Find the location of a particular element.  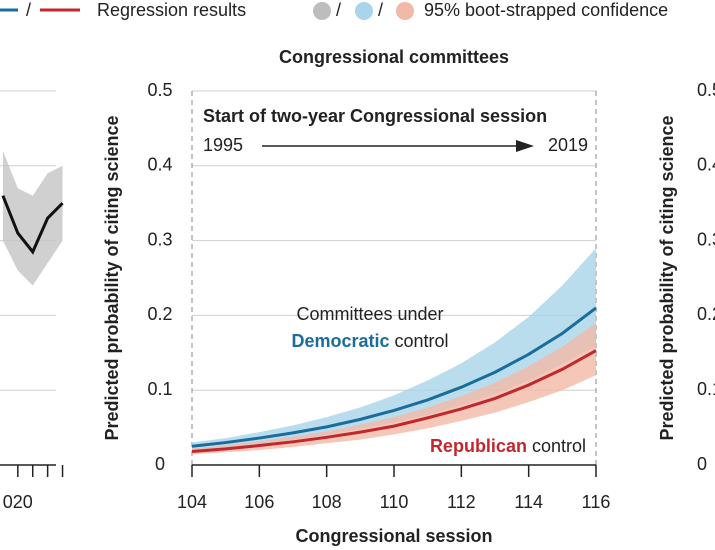

panel-header: Congressional committees is located at coordinates (394, 57).